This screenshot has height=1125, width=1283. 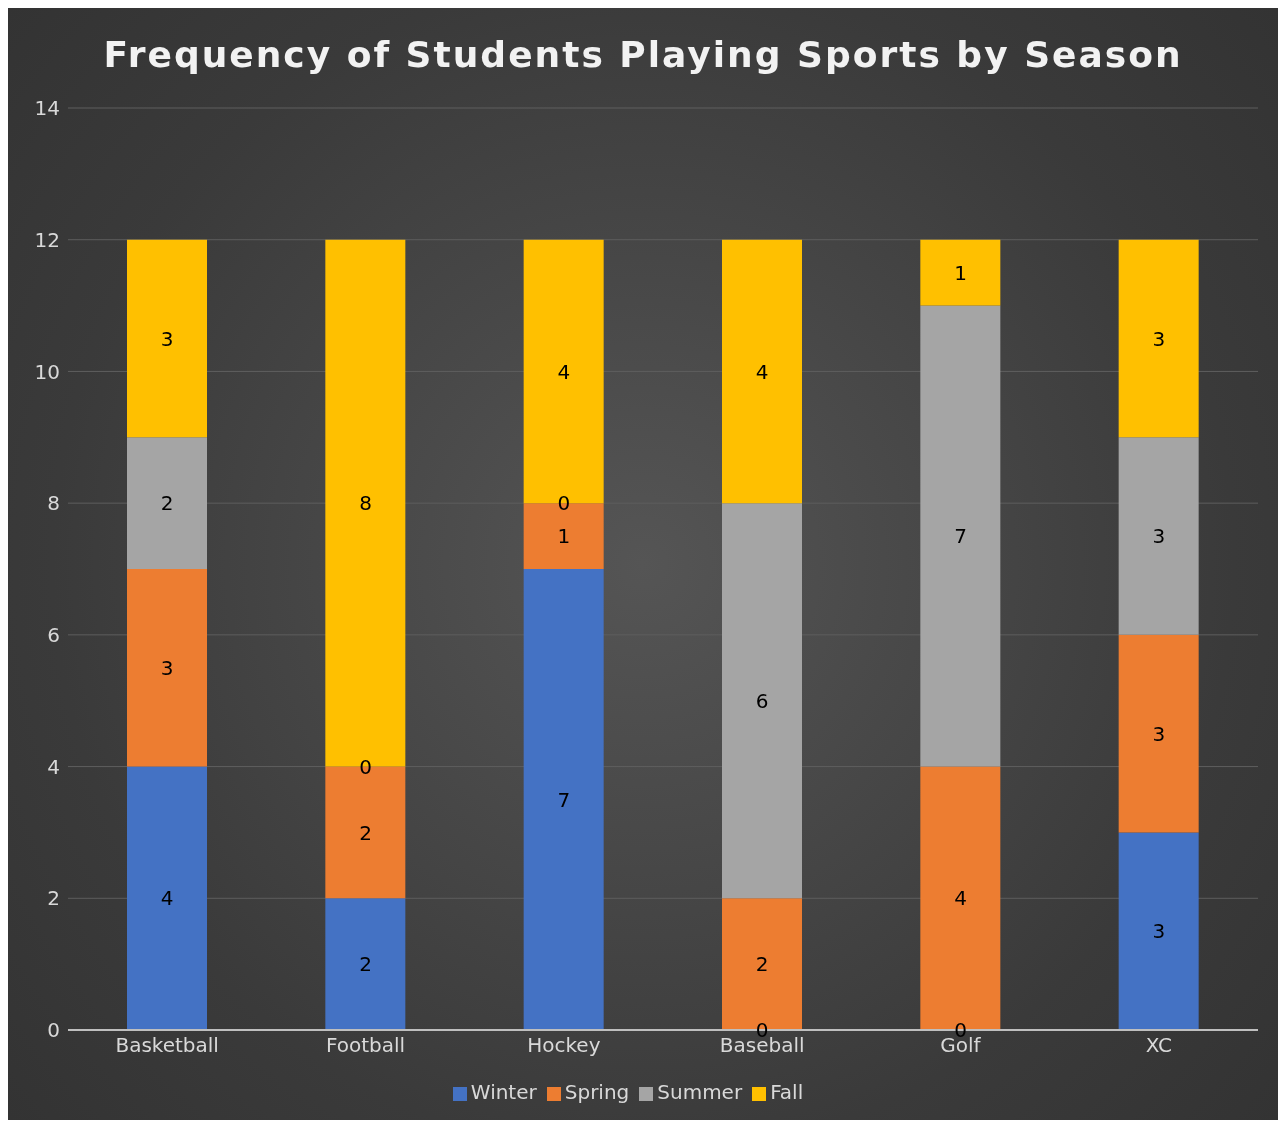 What do you see at coordinates (53, 634) in the screenshot?
I see `y-tick-label: 6` at bounding box center [53, 634].